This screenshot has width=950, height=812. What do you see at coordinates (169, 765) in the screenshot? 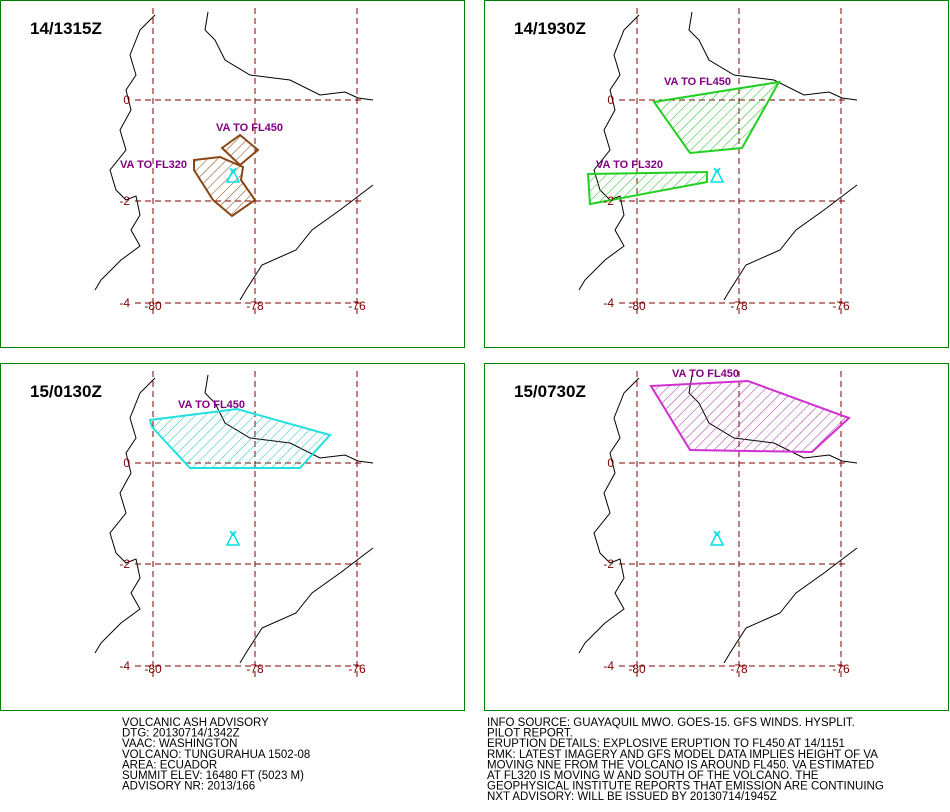
I see `advisory-line: AREA: ECUADOR` at bounding box center [169, 765].